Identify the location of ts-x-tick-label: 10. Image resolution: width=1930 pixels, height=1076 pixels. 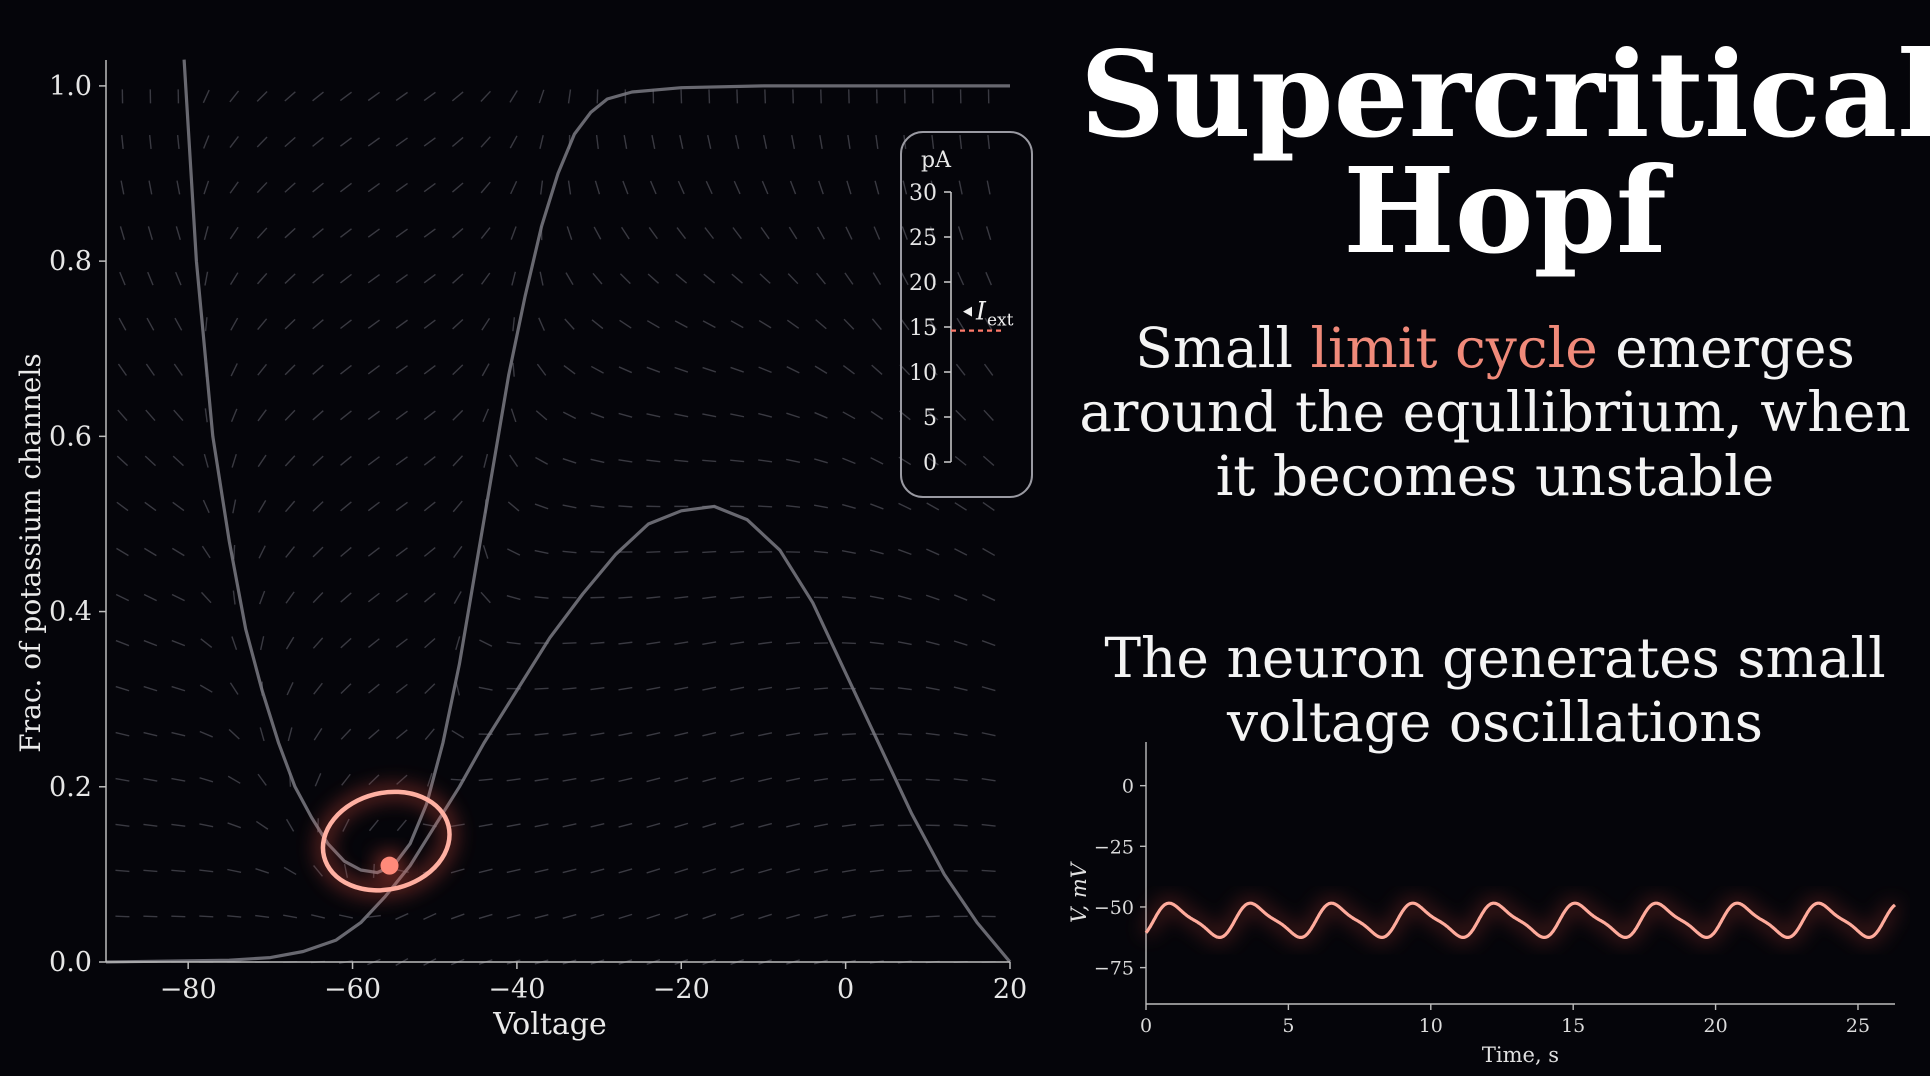
(1431, 1026).